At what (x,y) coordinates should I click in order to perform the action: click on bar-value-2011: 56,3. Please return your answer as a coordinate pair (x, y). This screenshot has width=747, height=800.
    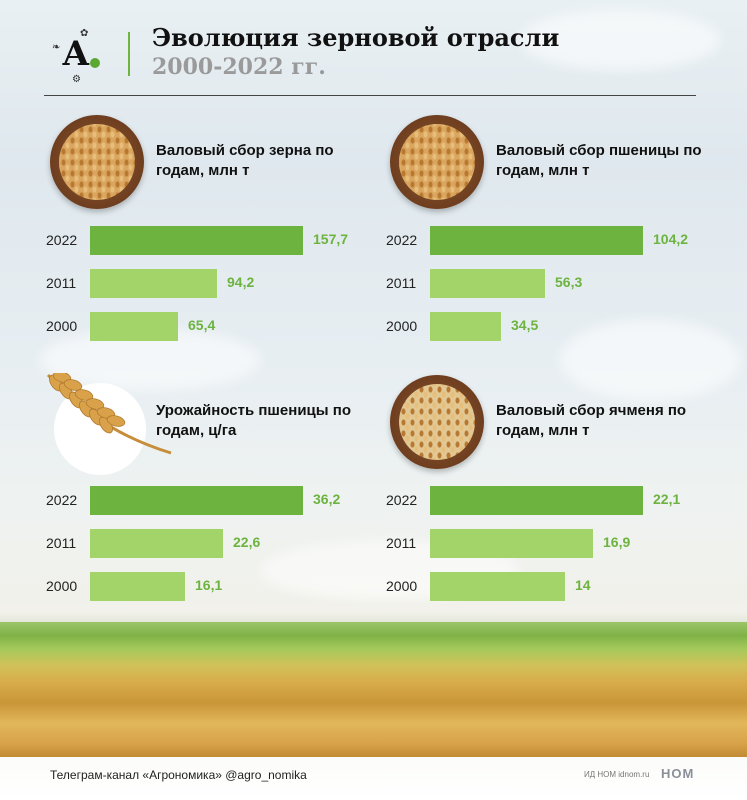
    Looking at the image, I should click on (569, 282).